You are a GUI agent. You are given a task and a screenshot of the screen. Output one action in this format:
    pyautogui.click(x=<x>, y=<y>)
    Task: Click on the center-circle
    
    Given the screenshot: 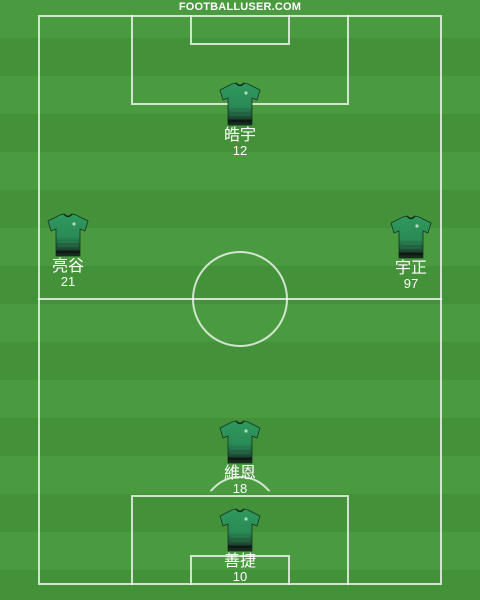 What is the action you would take?
    pyautogui.click(x=240, y=299)
    